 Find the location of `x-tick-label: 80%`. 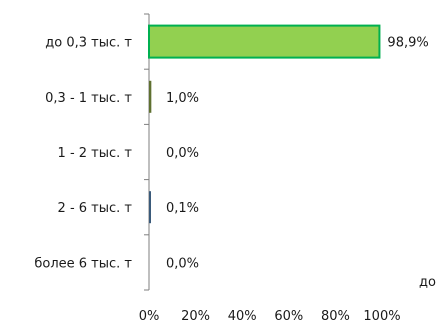

x-tick-label: 80% is located at coordinates (335, 316).